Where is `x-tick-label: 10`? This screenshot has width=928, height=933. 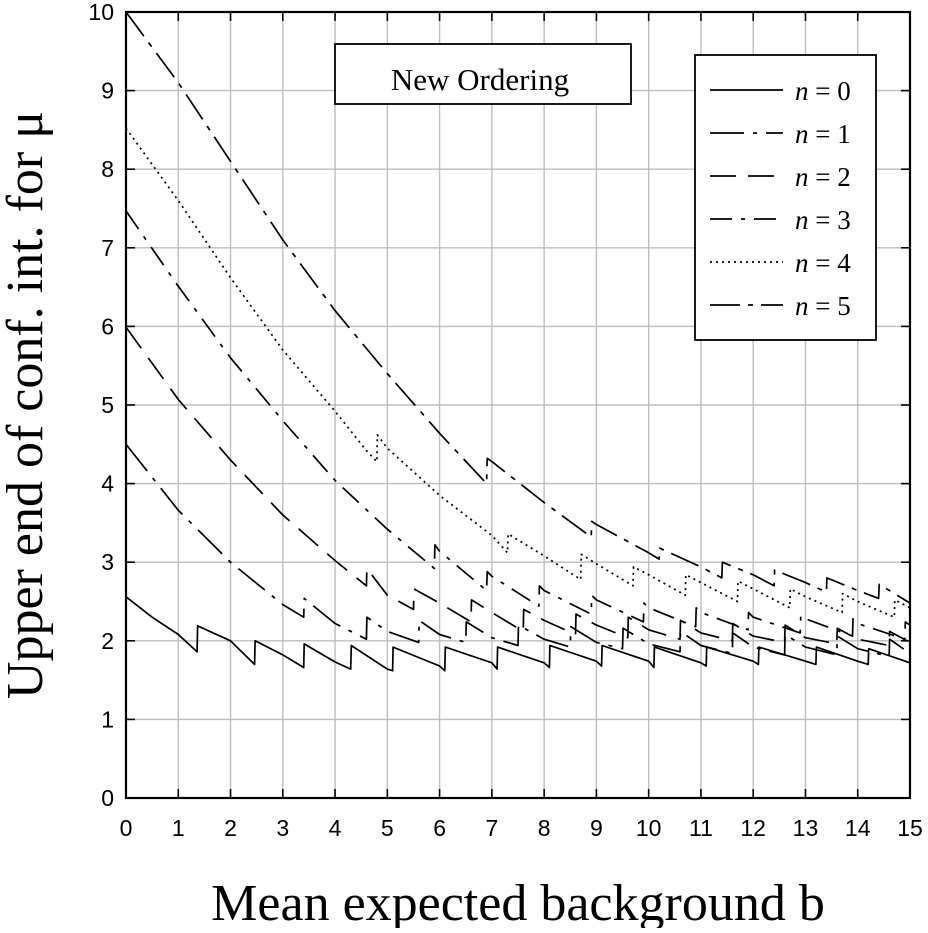 x-tick-label: 10 is located at coordinates (649, 828).